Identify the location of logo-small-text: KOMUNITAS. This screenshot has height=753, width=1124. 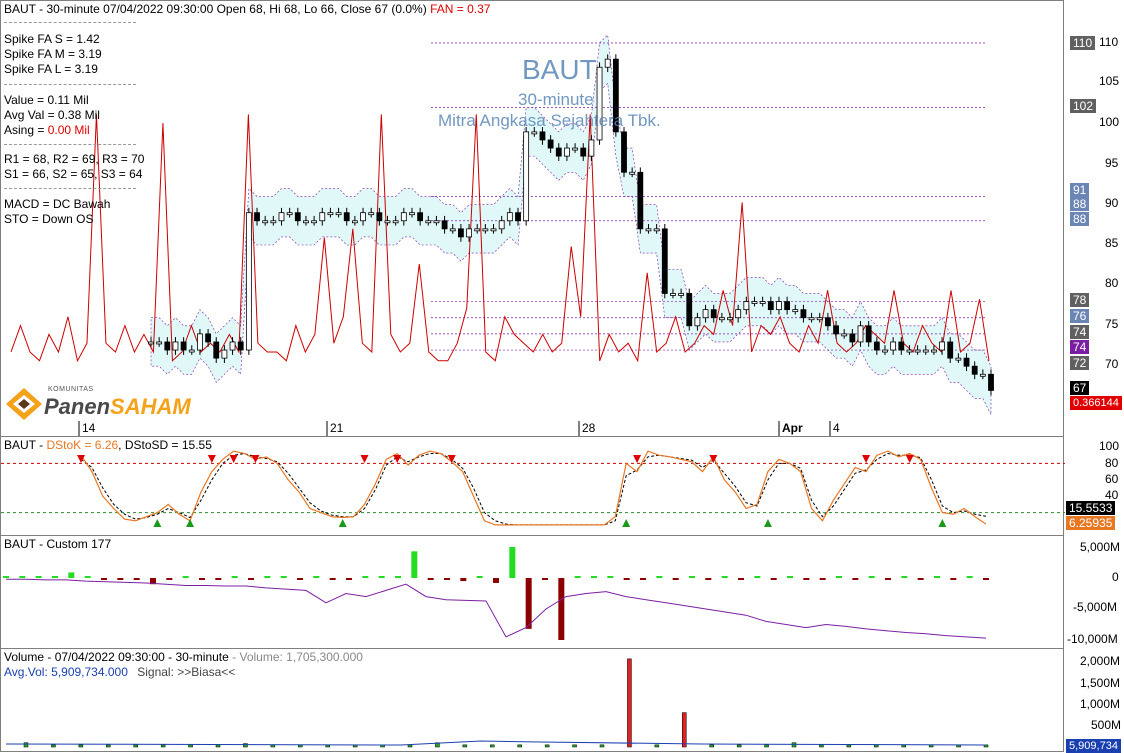
(71, 389).